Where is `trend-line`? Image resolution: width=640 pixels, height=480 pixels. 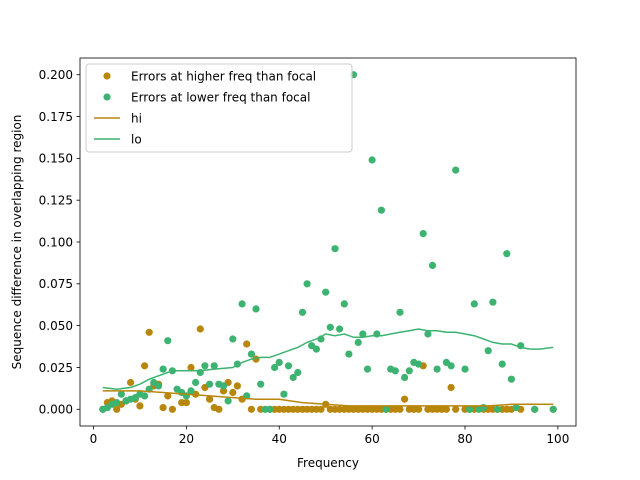 trend-line is located at coordinates (328, 398).